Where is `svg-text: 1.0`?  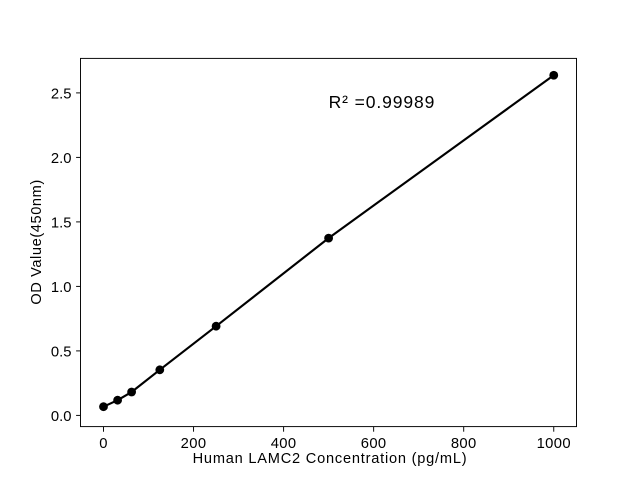
svg-text: 1.0 is located at coordinates (61, 288).